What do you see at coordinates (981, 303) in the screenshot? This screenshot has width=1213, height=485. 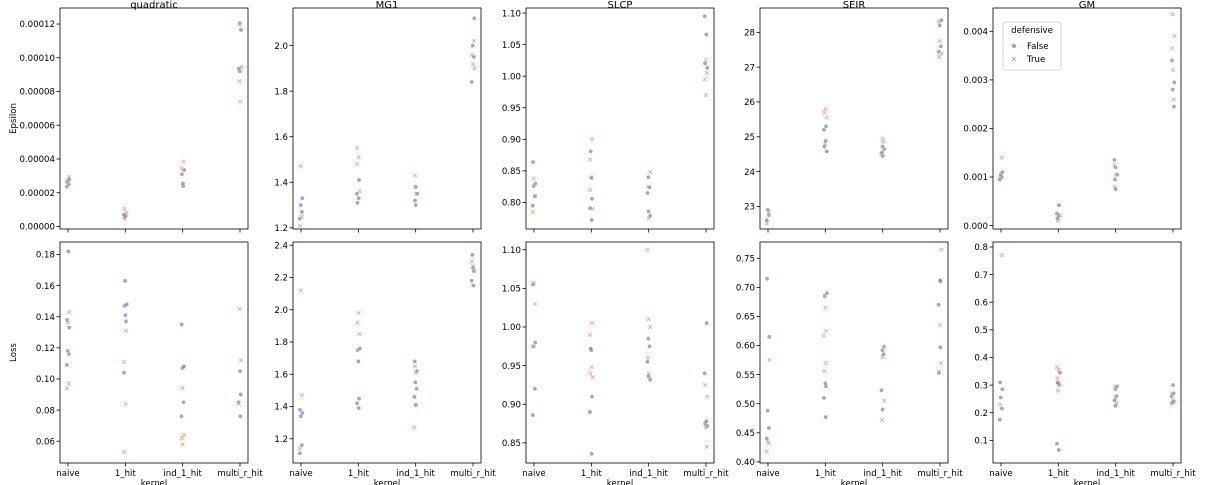 I see `y-tick-label: 0.6` at bounding box center [981, 303].